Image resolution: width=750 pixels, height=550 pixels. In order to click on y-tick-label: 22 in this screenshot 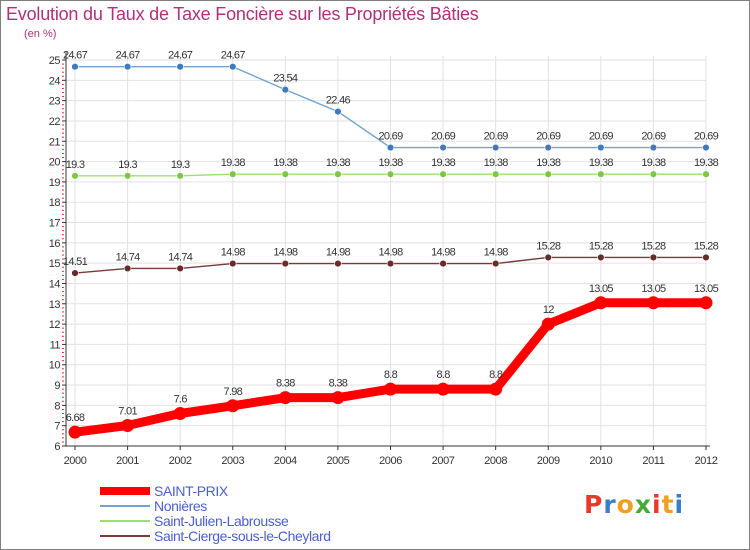, I will do `click(55, 122)`.